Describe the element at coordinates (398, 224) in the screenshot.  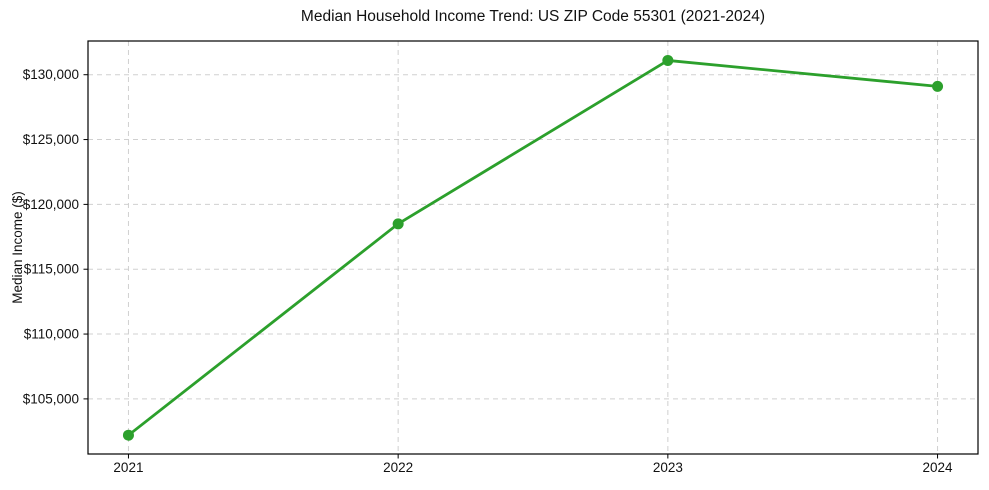
I see `data-point-2022` at that location.